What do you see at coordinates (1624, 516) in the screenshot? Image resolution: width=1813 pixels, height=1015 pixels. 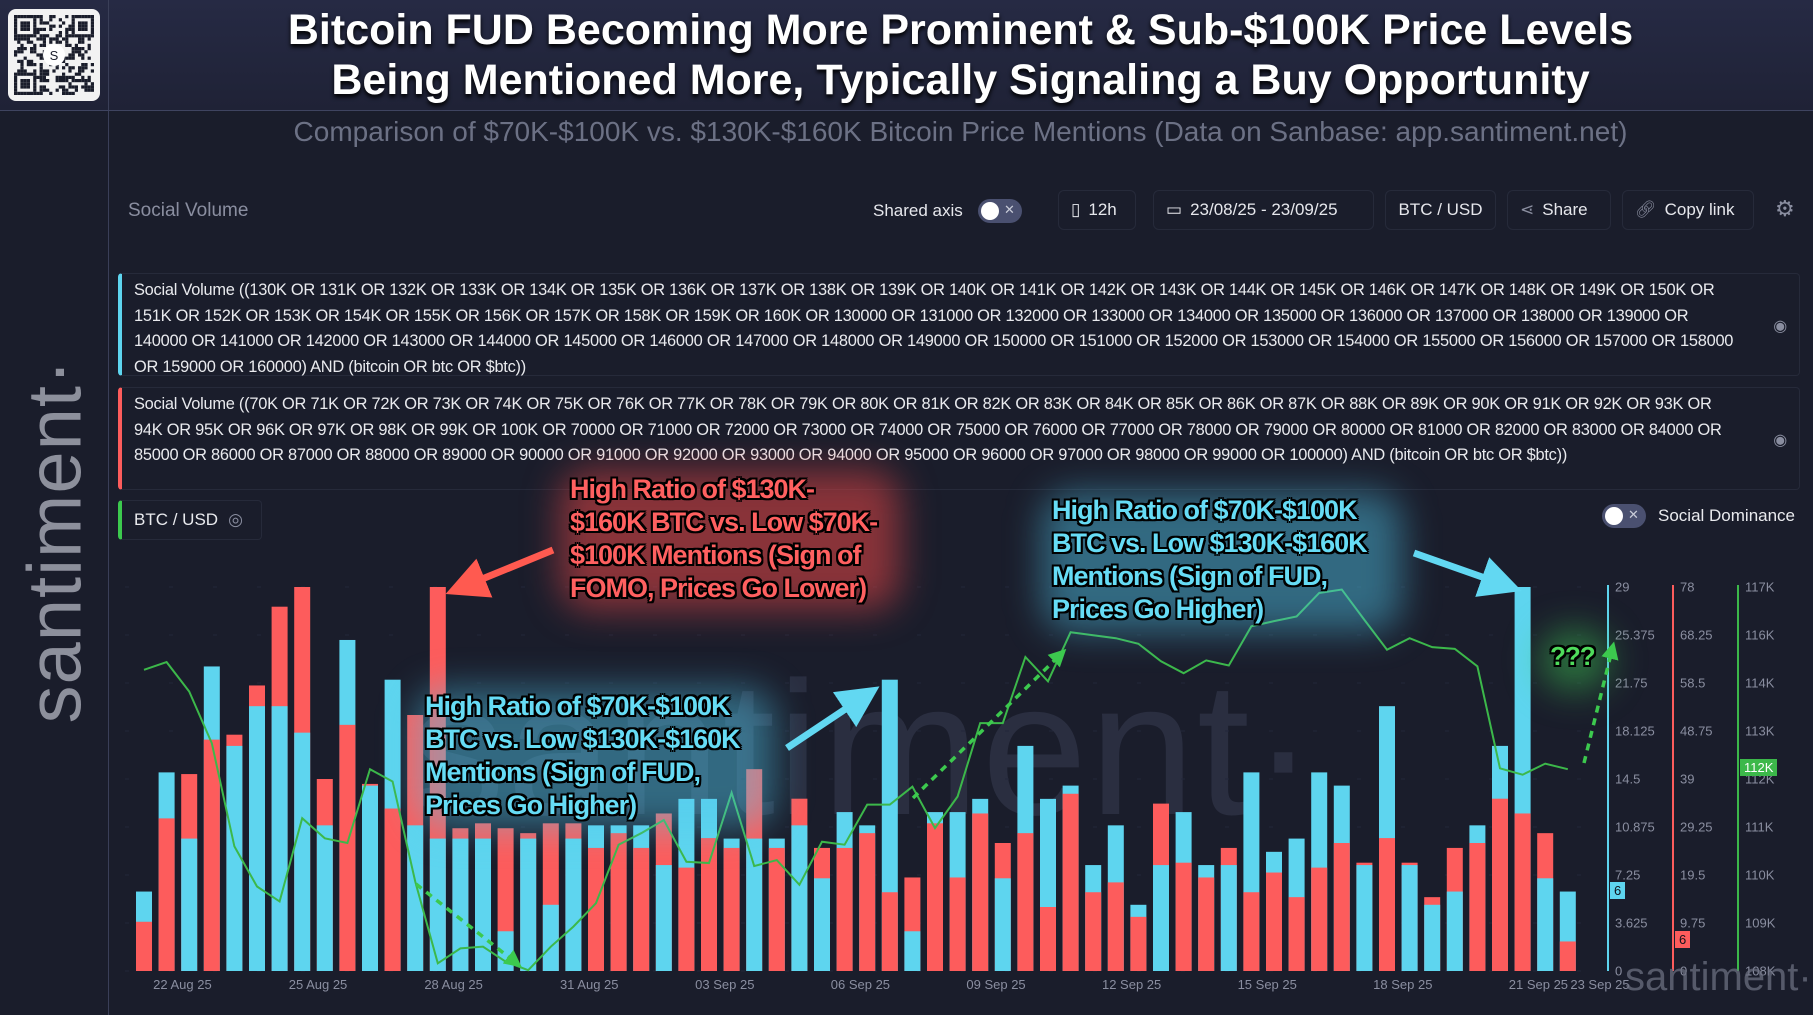 I see `social-dominance-toggle: ✕` at bounding box center [1624, 516].